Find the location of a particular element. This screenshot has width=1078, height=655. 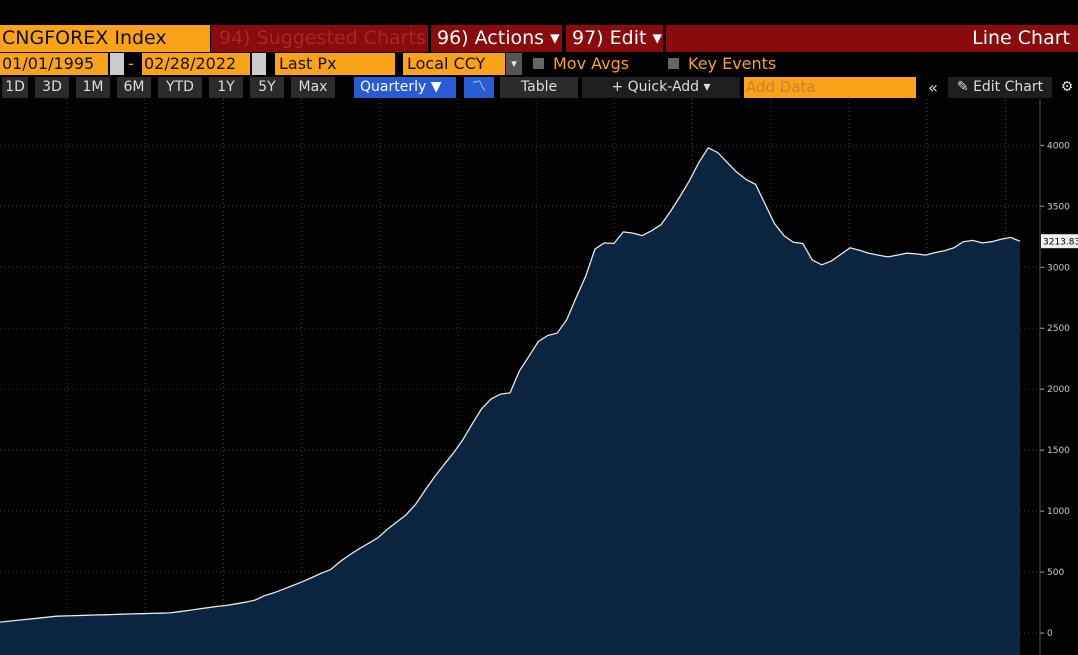

edit-chart: ✎ Edit Chart is located at coordinates (1000, 87).